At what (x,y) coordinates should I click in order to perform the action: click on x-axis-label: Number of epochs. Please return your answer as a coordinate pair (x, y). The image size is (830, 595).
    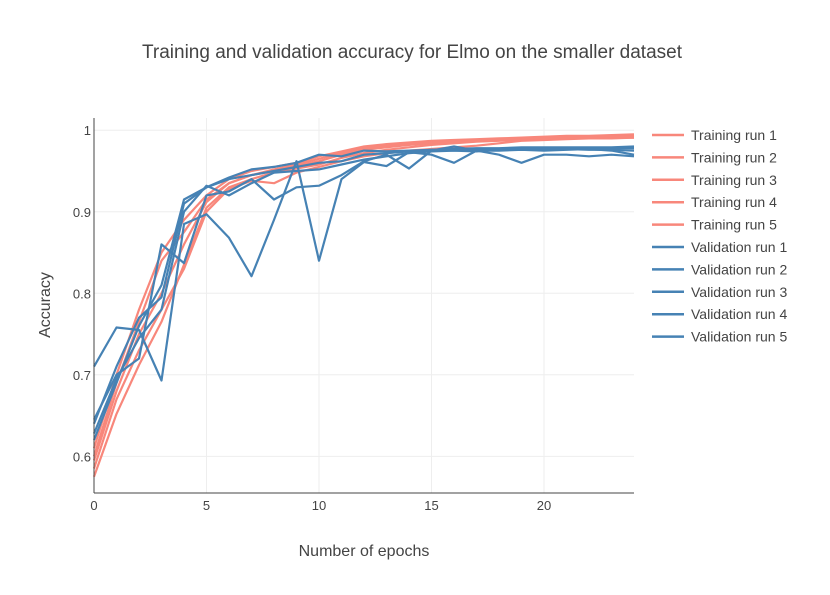
    Looking at the image, I should click on (364, 551).